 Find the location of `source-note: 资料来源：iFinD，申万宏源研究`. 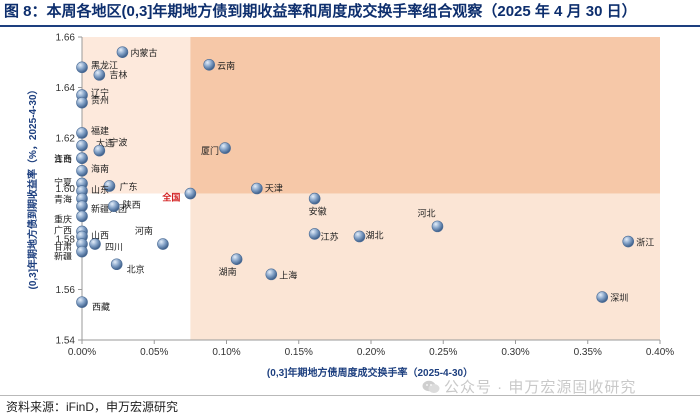

source-note: 资料来源：iFinD，申万宏源研究 is located at coordinates (92, 407).